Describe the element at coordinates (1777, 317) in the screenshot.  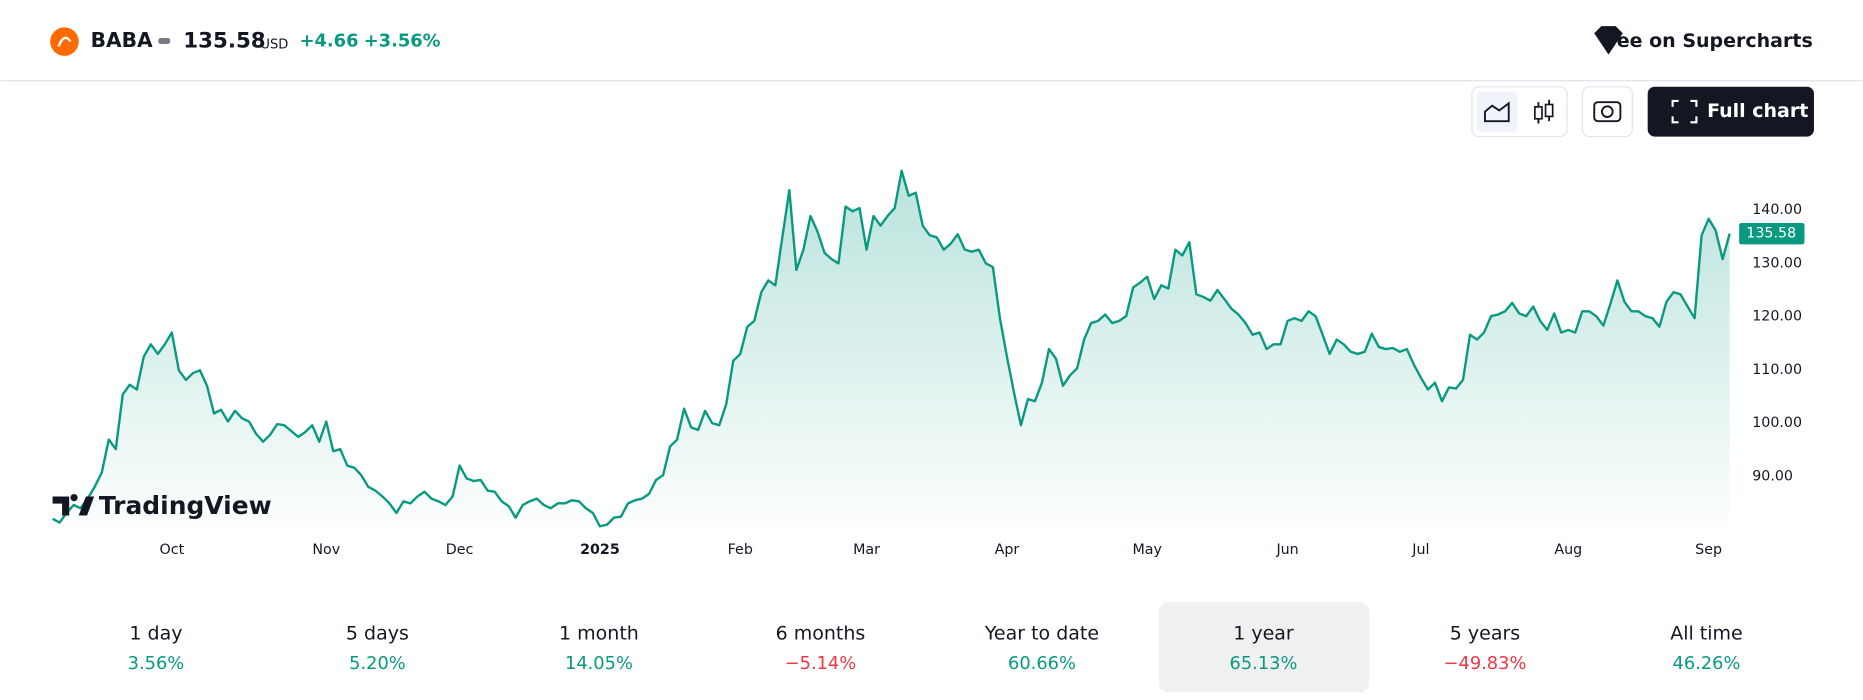
I see `y-tick-label: 120.00` at that location.